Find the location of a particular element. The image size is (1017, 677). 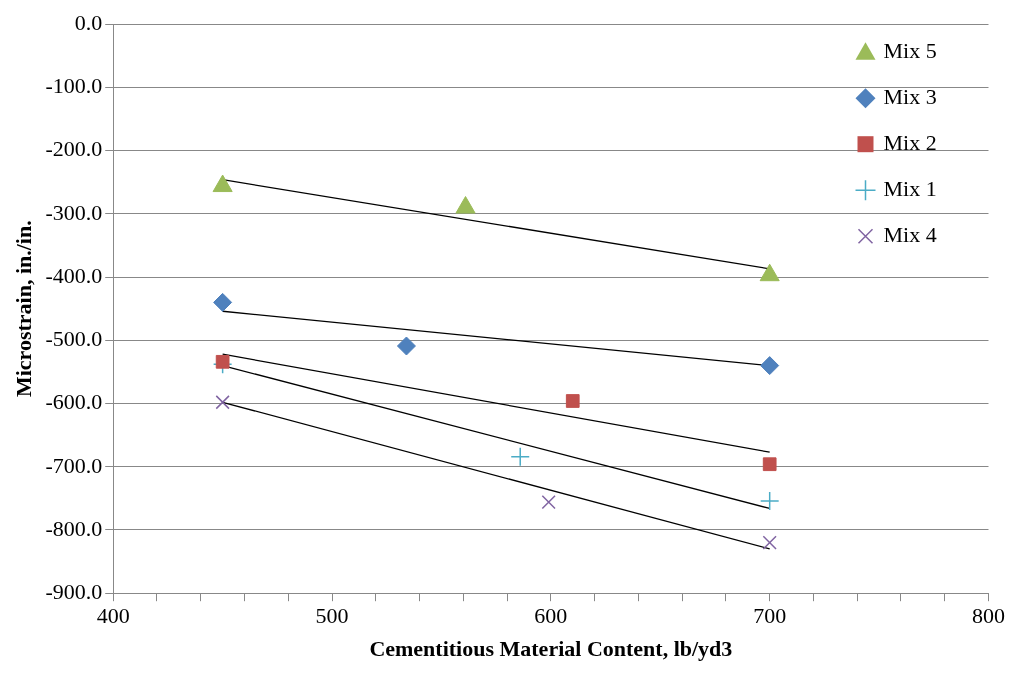

x-tick-label: 600 is located at coordinates (551, 616).